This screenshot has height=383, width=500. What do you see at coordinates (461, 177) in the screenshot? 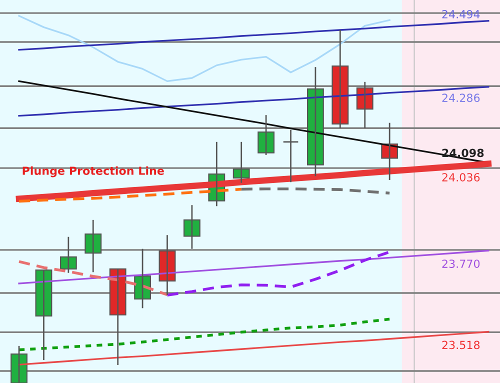
I see `annotation: 24.036` at bounding box center [461, 177].